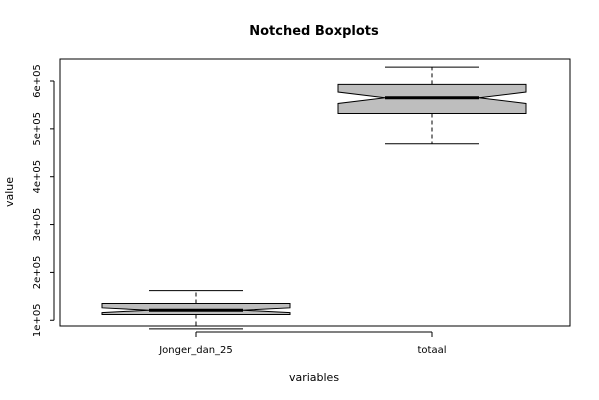  I want to click on y-tick-label: 5e+05, so click(37, 129).